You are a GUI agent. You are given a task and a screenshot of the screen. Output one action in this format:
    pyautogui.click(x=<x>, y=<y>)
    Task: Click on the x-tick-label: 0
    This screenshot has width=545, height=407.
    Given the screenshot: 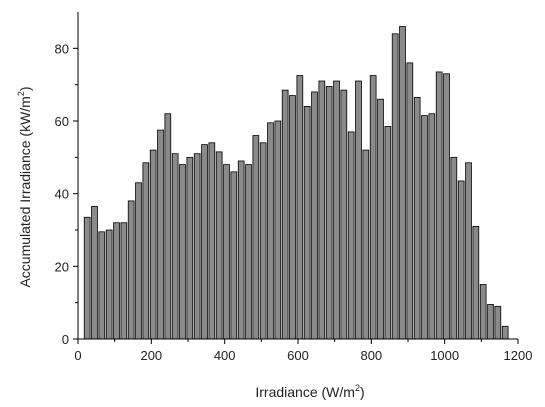 What is the action you would take?
    pyautogui.click(x=77, y=355)
    